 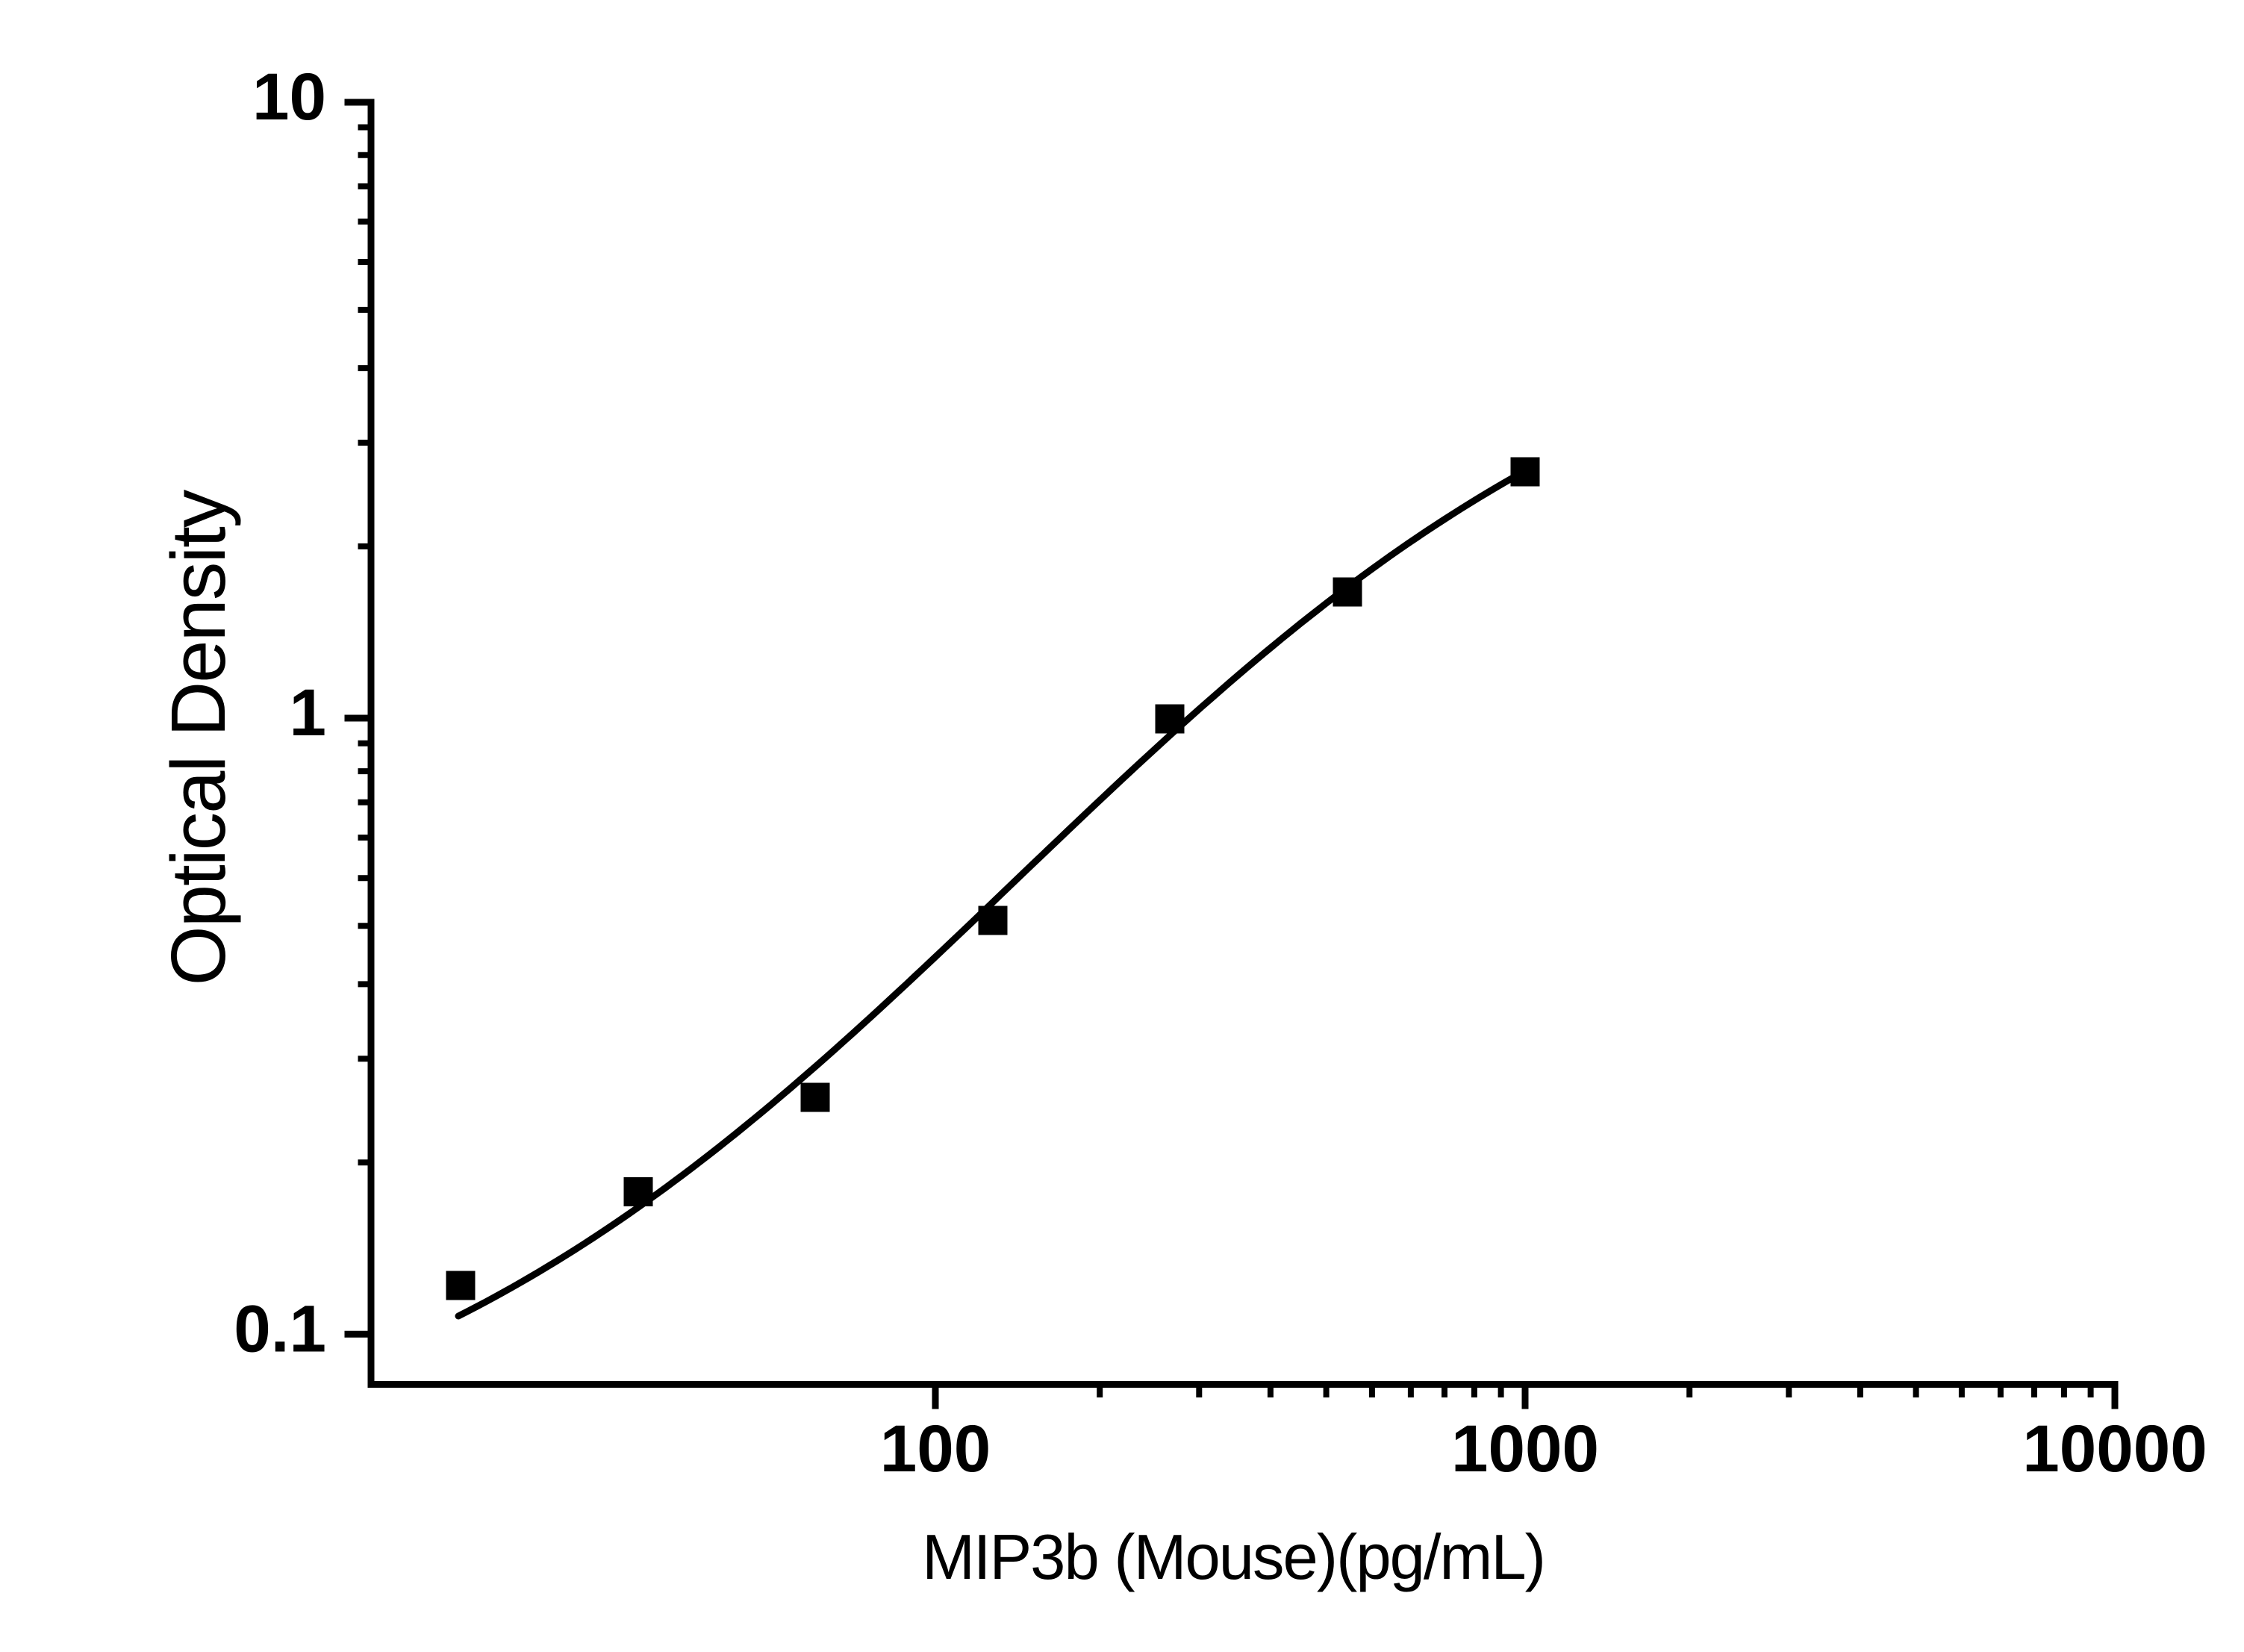 What do you see at coordinates (1525, 1448) in the screenshot?
I see `svg-text: 1000` at bounding box center [1525, 1448].